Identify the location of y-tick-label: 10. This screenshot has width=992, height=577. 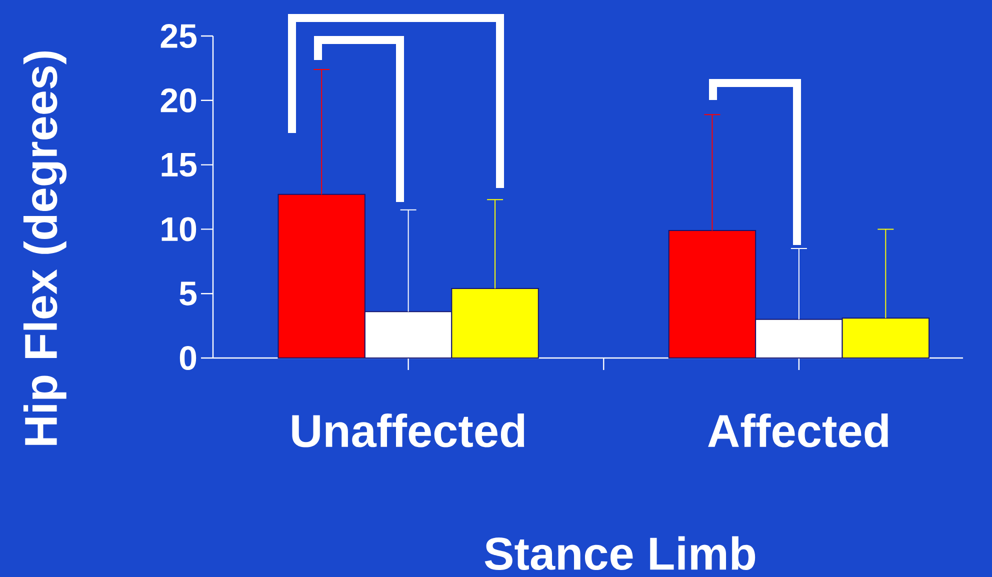
(179, 229).